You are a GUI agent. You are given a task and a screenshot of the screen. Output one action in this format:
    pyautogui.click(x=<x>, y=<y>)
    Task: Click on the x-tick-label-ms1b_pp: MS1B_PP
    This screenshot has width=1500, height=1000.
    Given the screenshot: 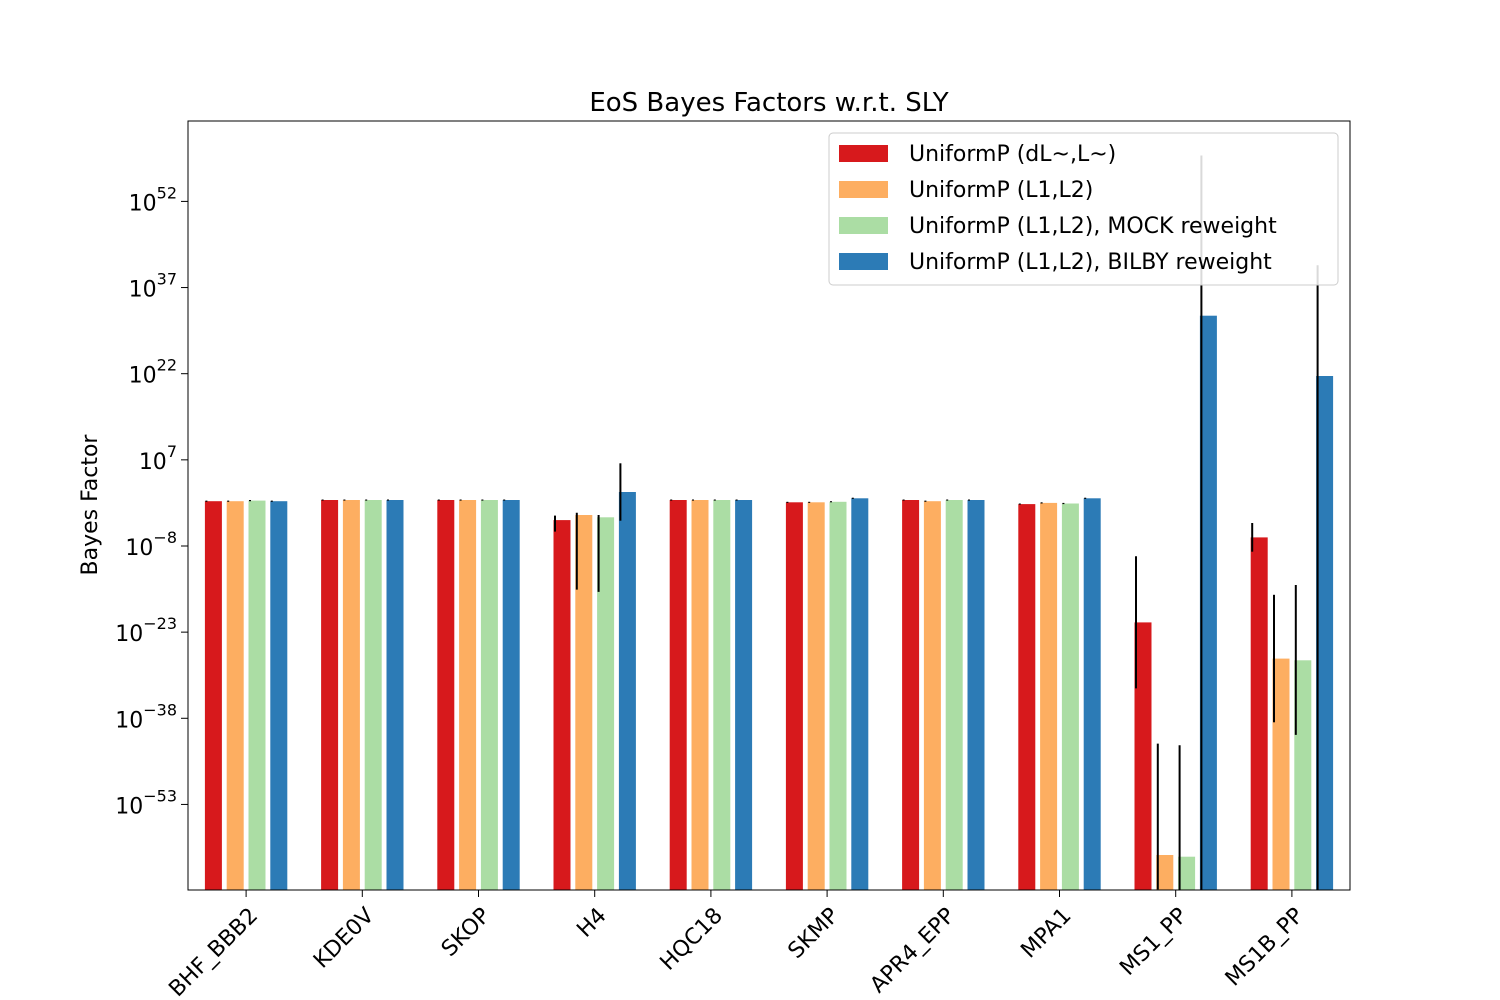 What is the action you would take?
    pyautogui.click(x=1265, y=947)
    